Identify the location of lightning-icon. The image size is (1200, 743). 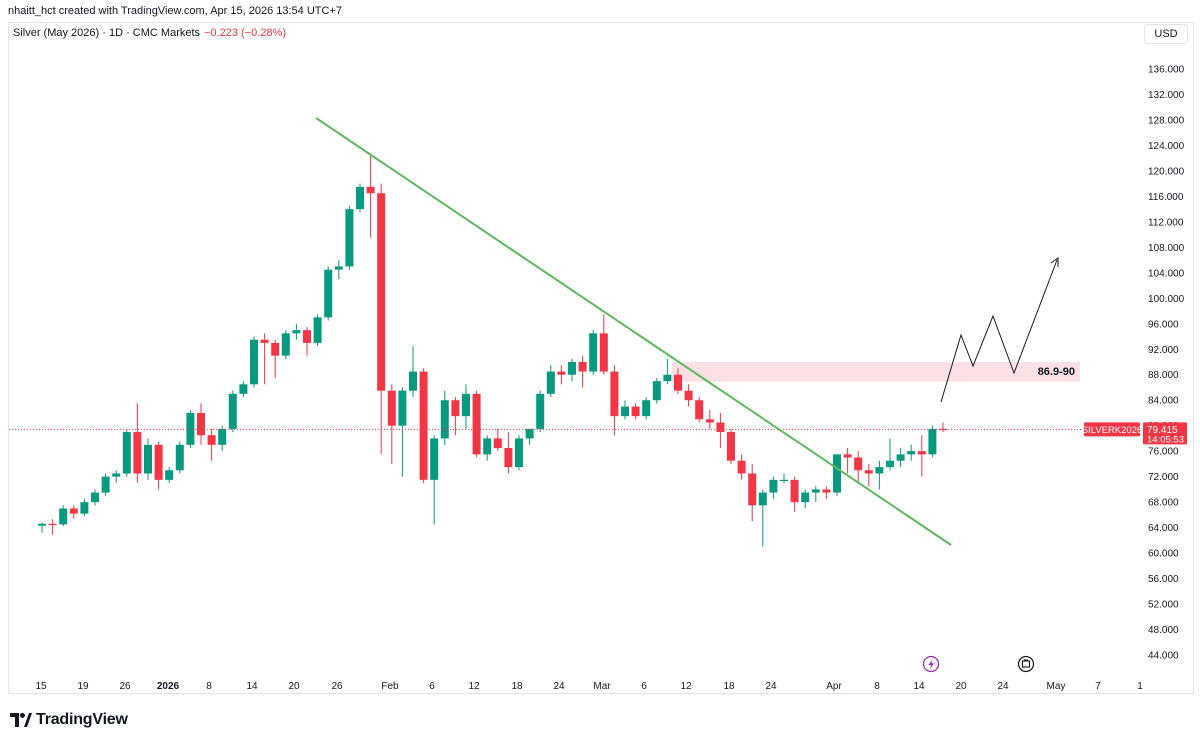
(931, 664).